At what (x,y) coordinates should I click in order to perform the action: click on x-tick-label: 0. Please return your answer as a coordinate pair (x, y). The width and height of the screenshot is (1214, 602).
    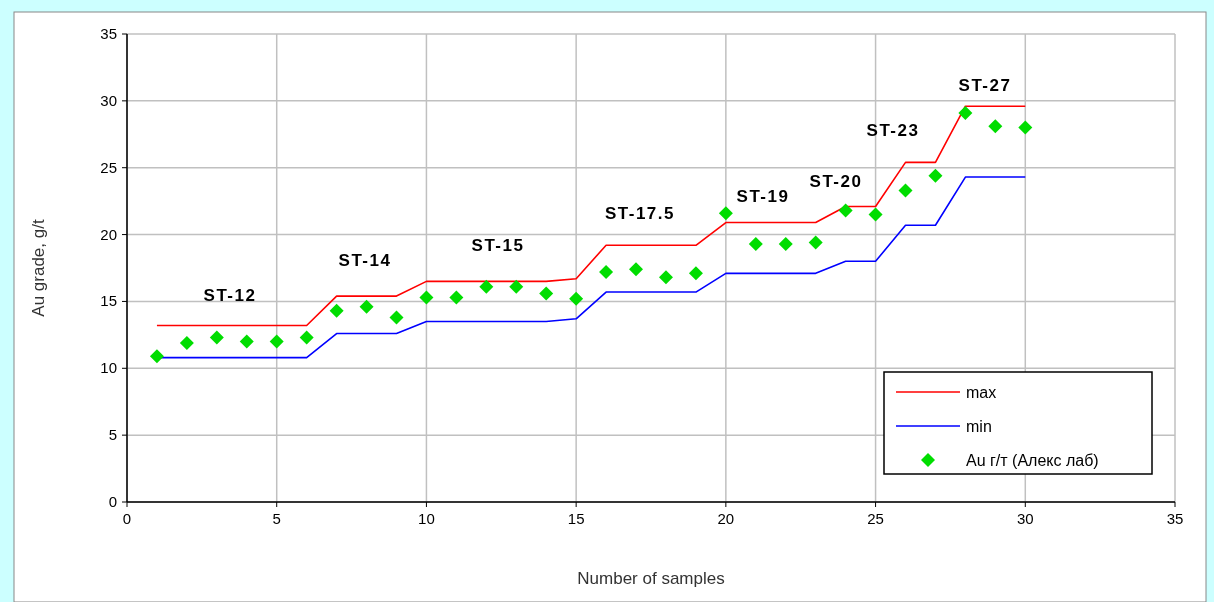
    Looking at the image, I should click on (127, 518).